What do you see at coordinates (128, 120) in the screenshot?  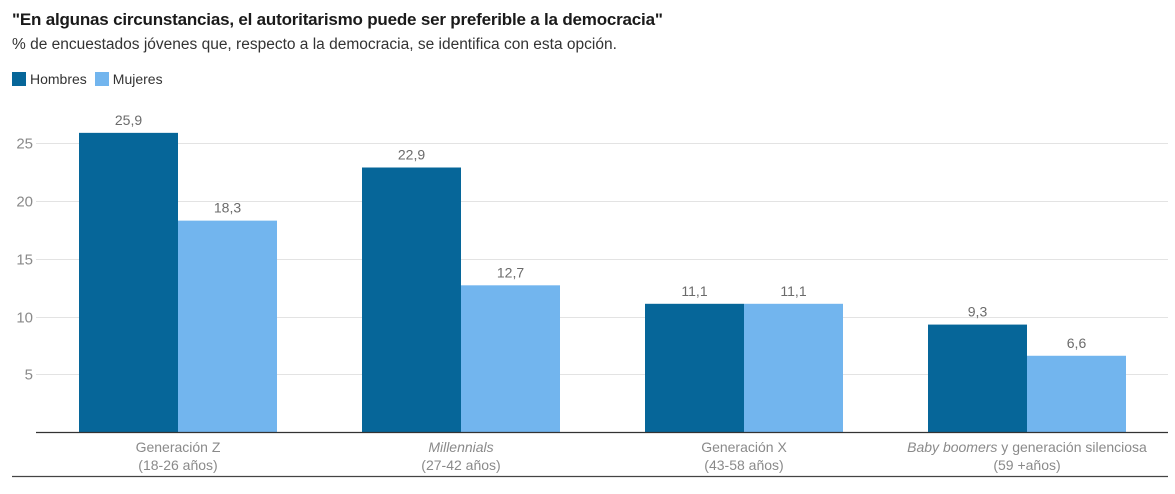 I see `value-label: 25,9` at bounding box center [128, 120].